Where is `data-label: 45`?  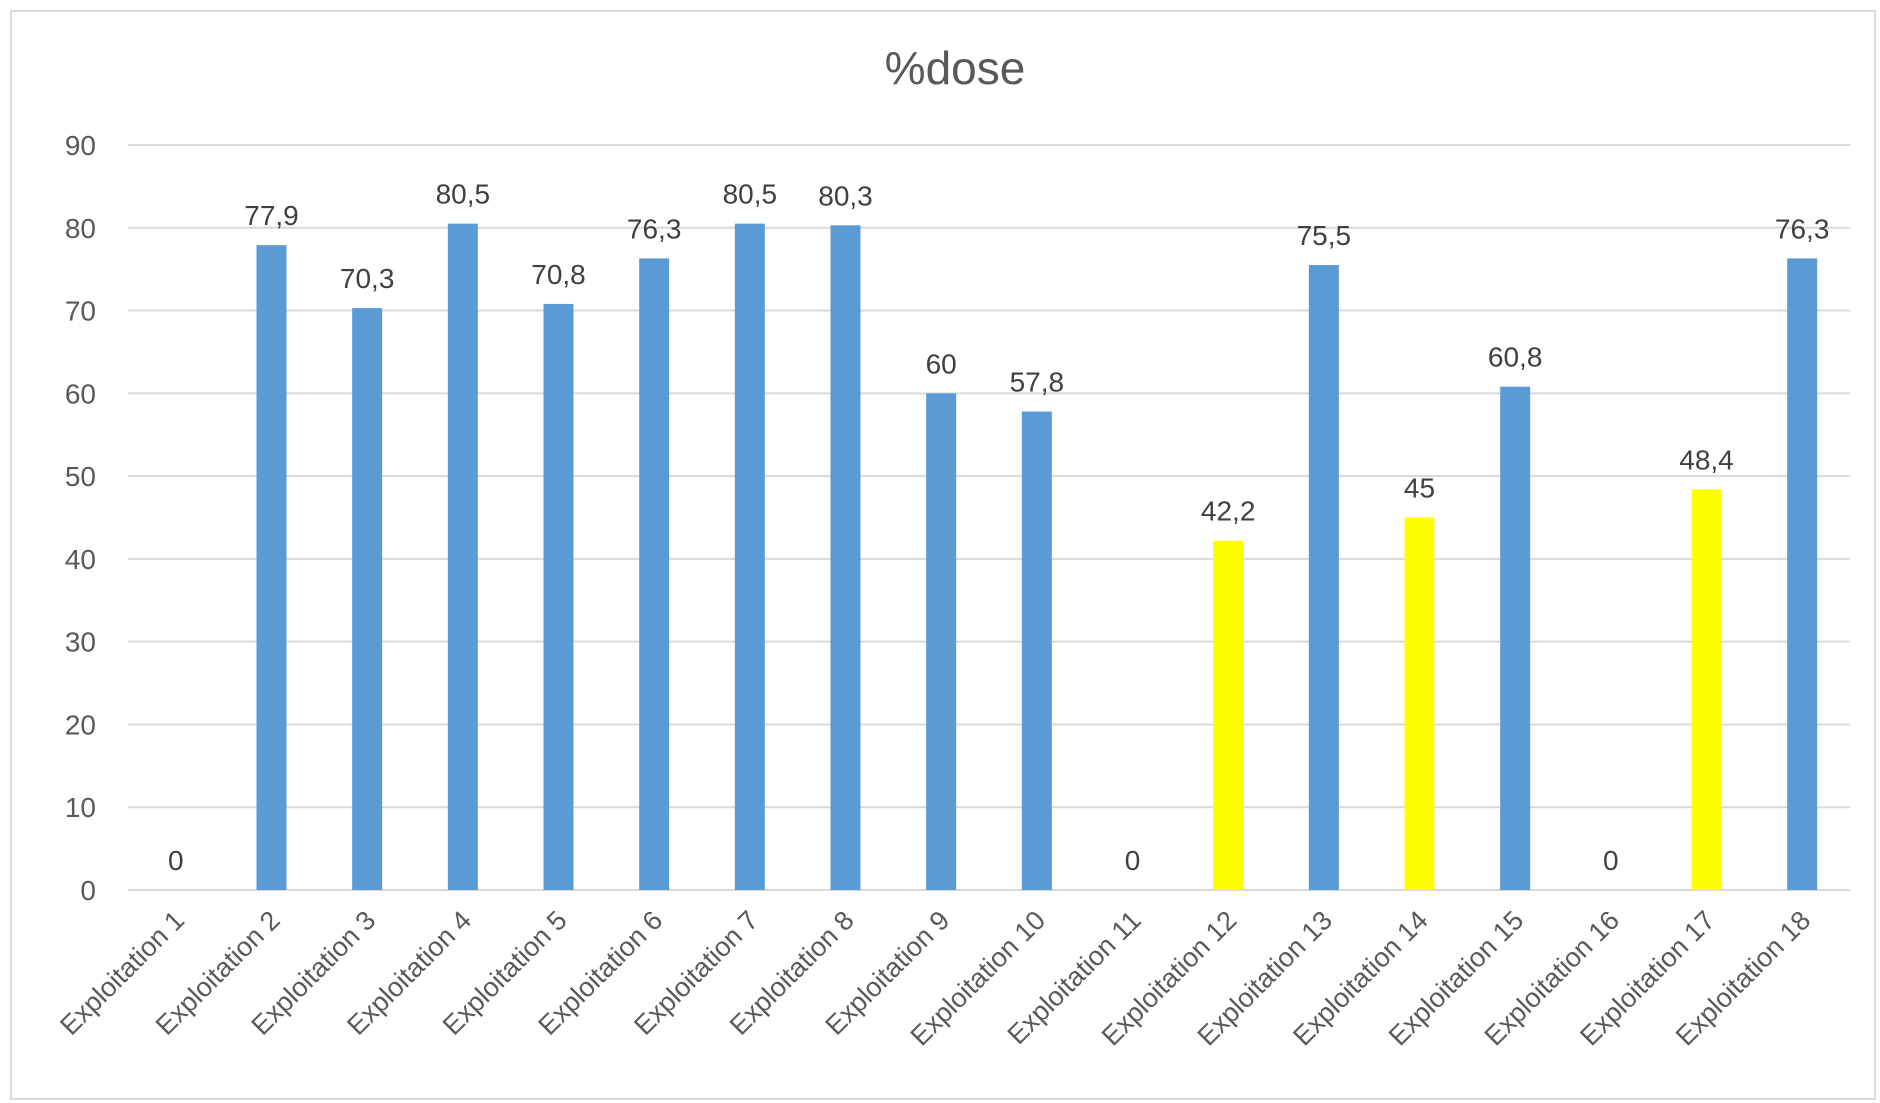
data-label: 45 is located at coordinates (1419, 488).